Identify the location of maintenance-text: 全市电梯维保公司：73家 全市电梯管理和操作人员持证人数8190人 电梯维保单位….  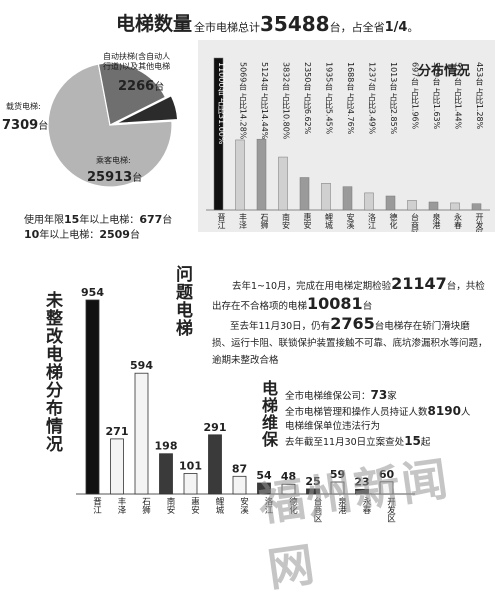
(378, 418).